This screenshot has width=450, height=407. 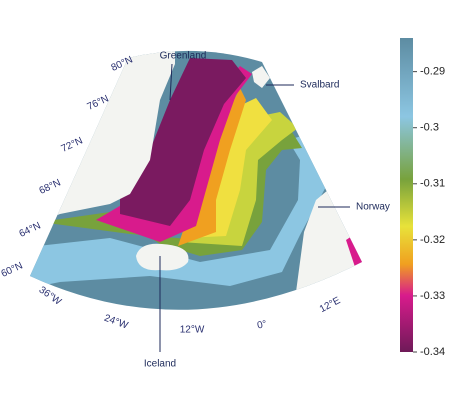 I want to click on latitude-label: 64°N, so click(x=30, y=229).